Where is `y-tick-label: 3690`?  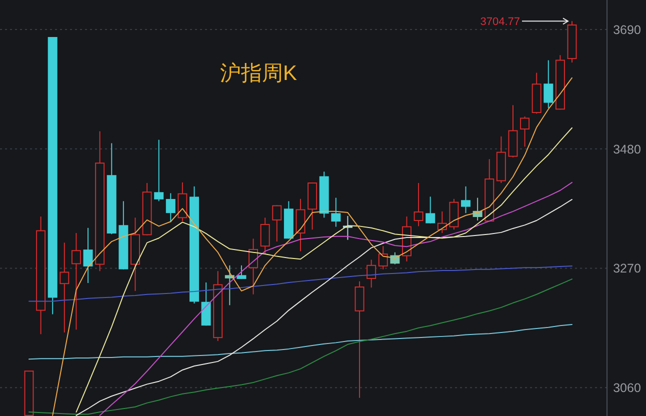
y-tick-label: 3690 is located at coordinates (627, 29).